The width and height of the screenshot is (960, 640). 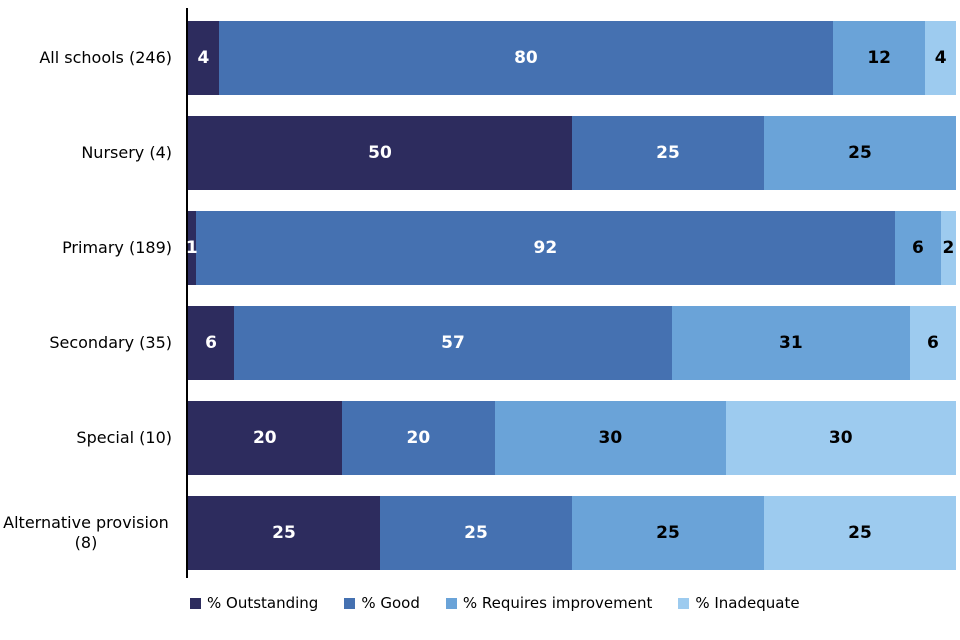 I want to click on legend-item-inadequate: % Inadequate, so click(x=739, y=603).